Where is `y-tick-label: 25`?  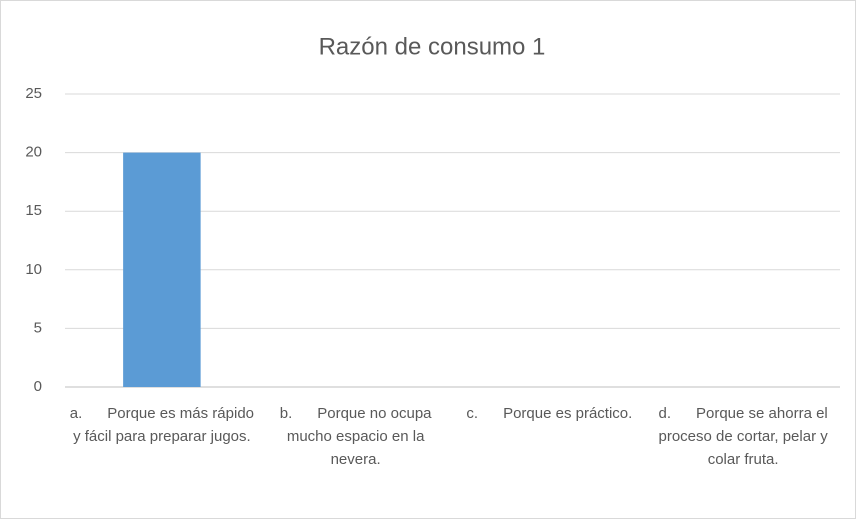 y-tick-label: 25 is located at coordinates (33, 93).